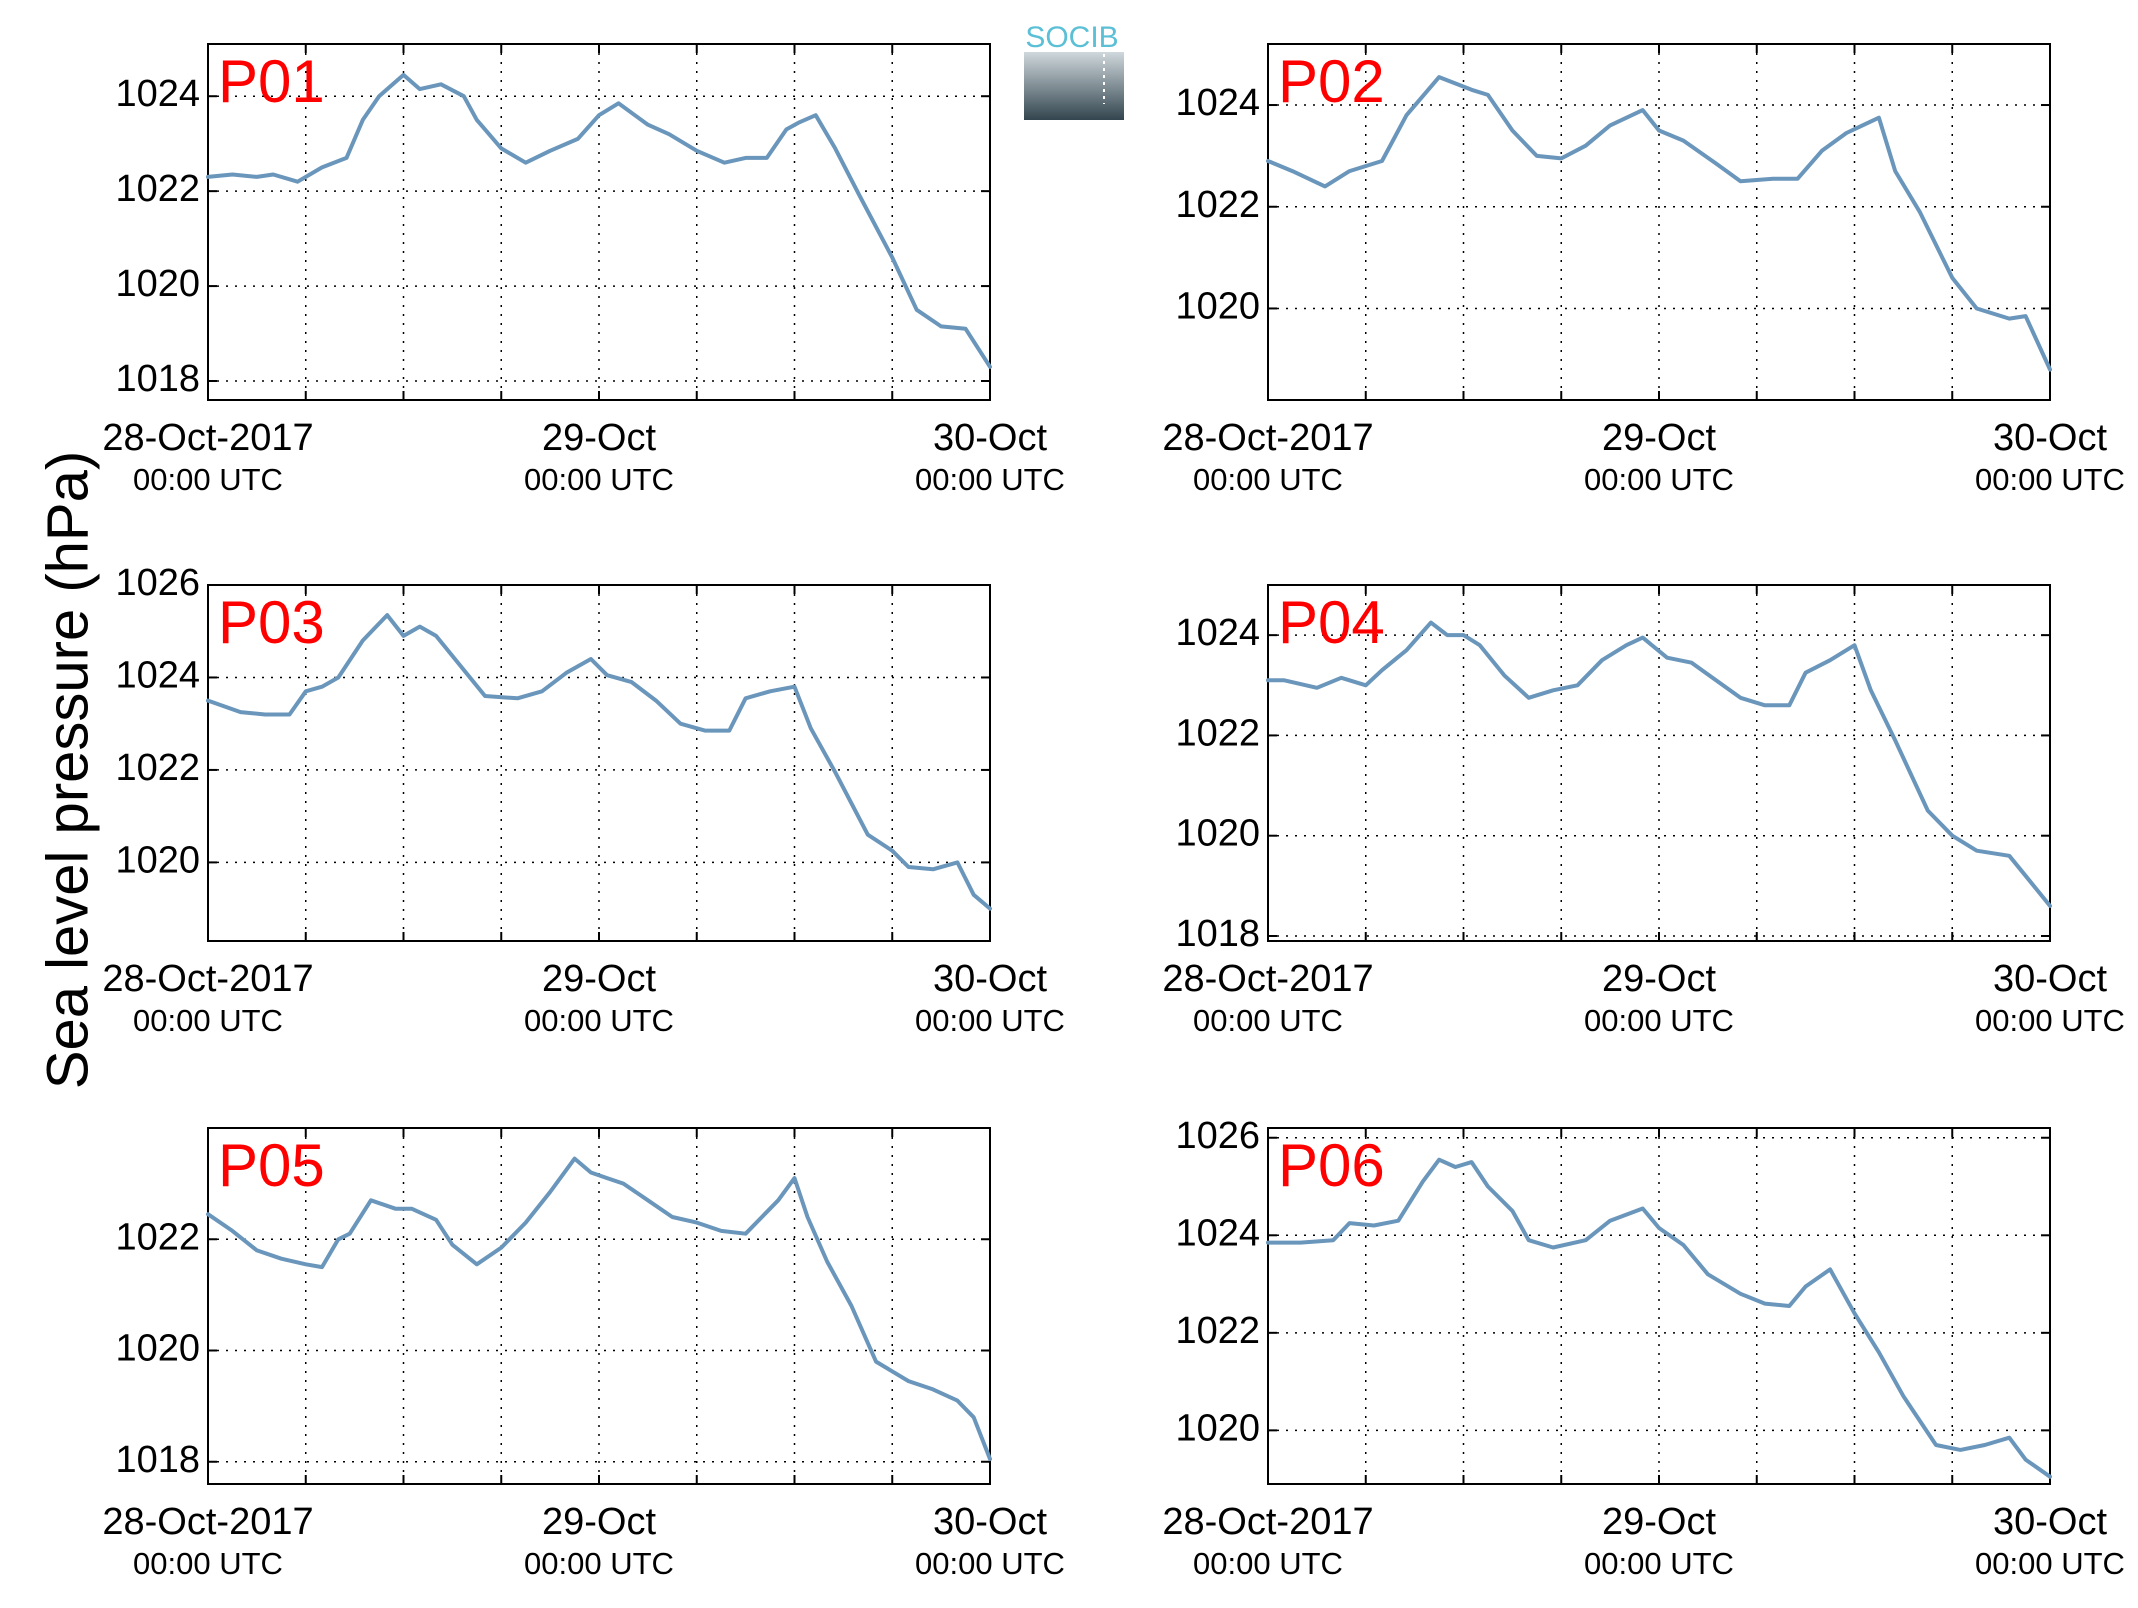 This screenshot has height=1608, width=2138. Describe the element at coordinates (271, 81) in the screenshot. I see `panel-label: P01` at that location.